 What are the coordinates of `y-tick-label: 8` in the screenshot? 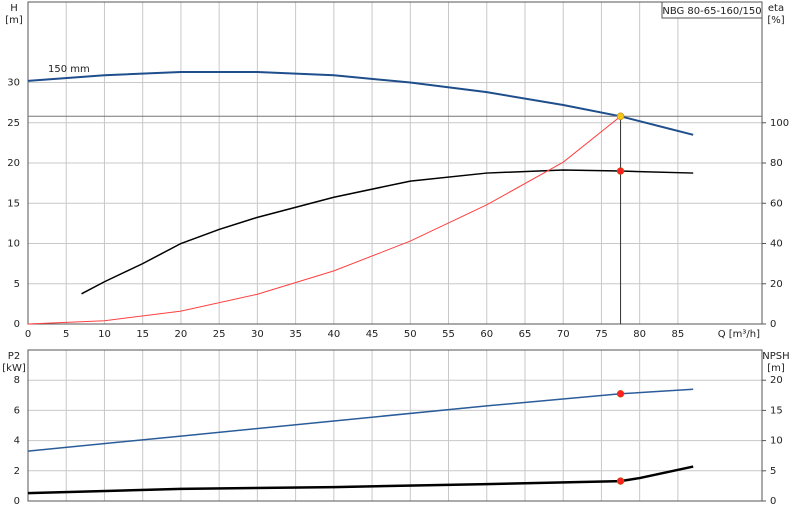 It's located at (17, 380).